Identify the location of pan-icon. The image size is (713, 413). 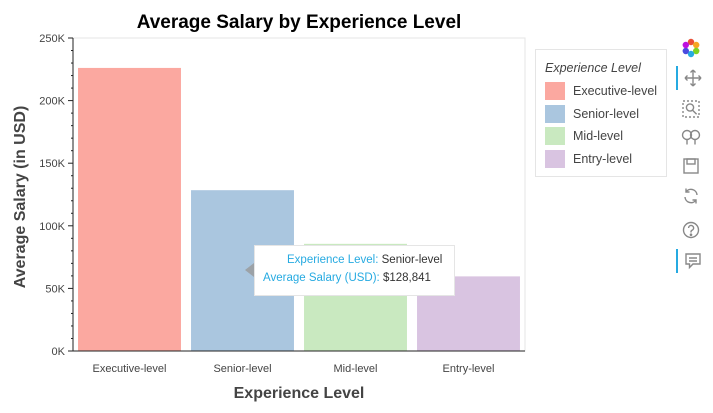
(692, 78).